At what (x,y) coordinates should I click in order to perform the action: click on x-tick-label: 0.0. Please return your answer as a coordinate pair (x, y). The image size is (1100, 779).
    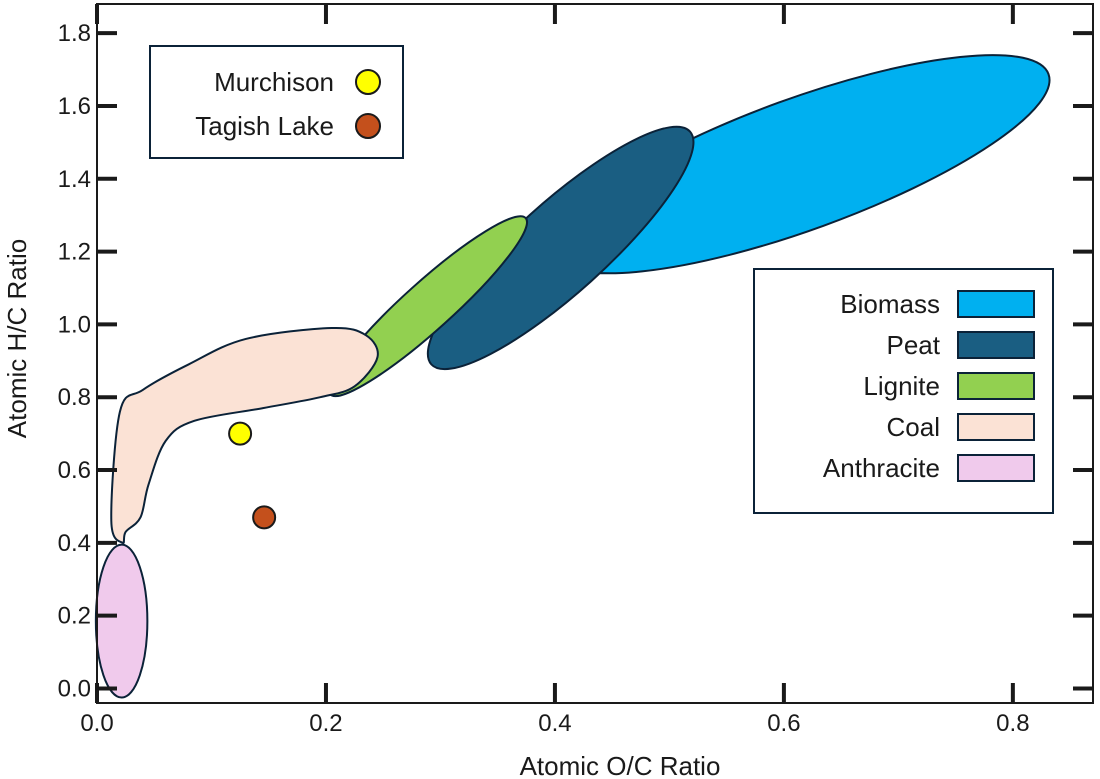
    Looking at the image, I should click on (96, 723).